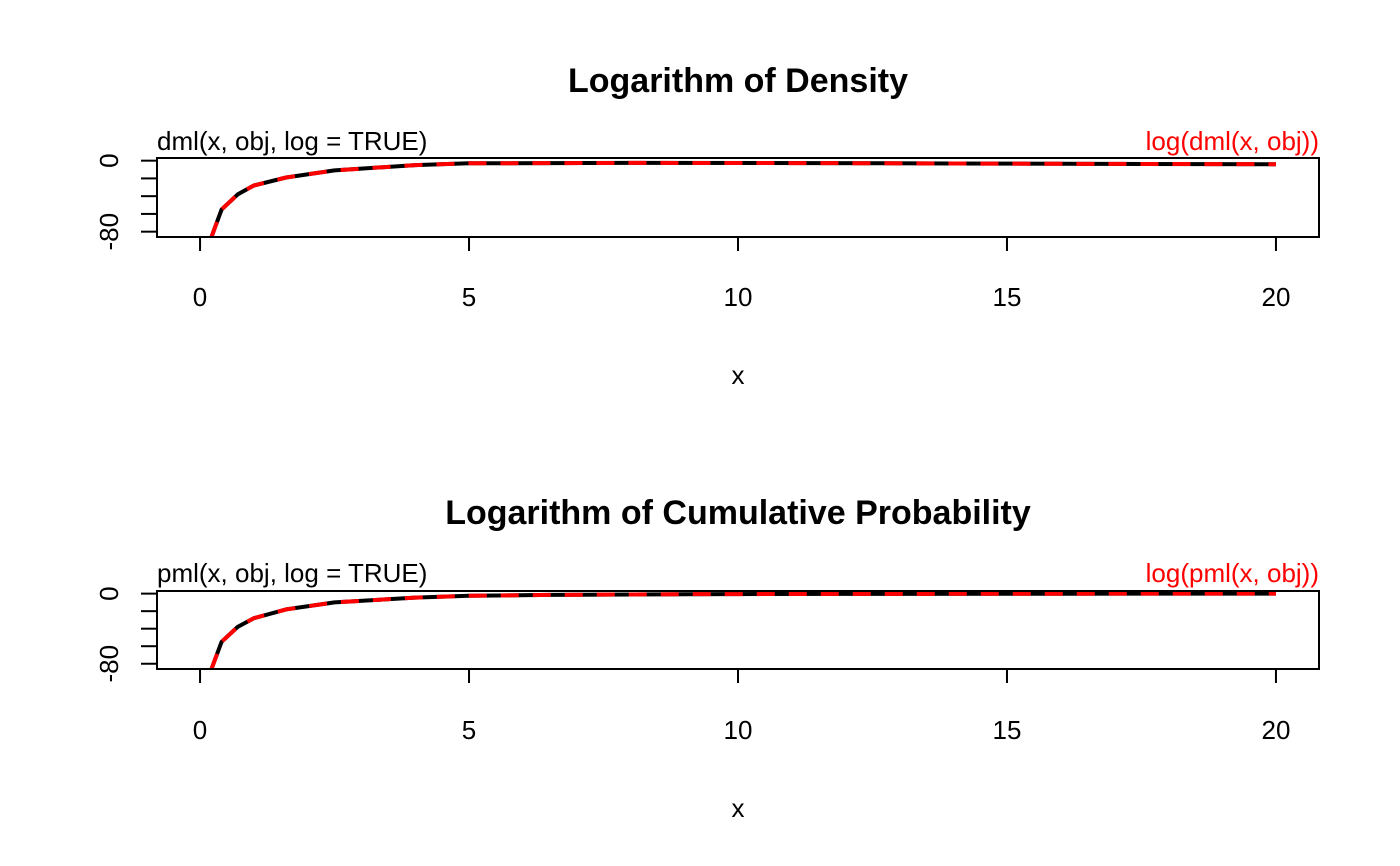 The height and width of the screenshot is (866, 1400). Describe the element at coordinates (292, 141) in the screenshot. I see `legend-left-label: dml(x, obj, log = TRUE)` at that location.